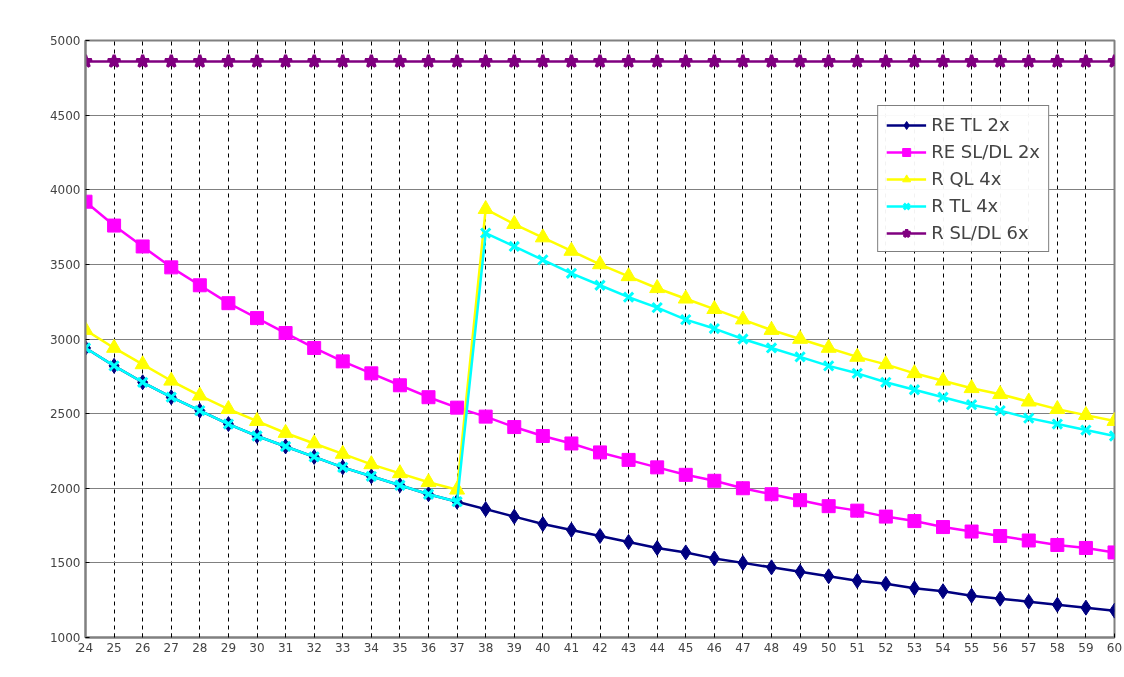  What do you see at coordinates (1114, 647) in the screenshot?
I see `x-tick-label: 60` at bounding box center [1114, 647].